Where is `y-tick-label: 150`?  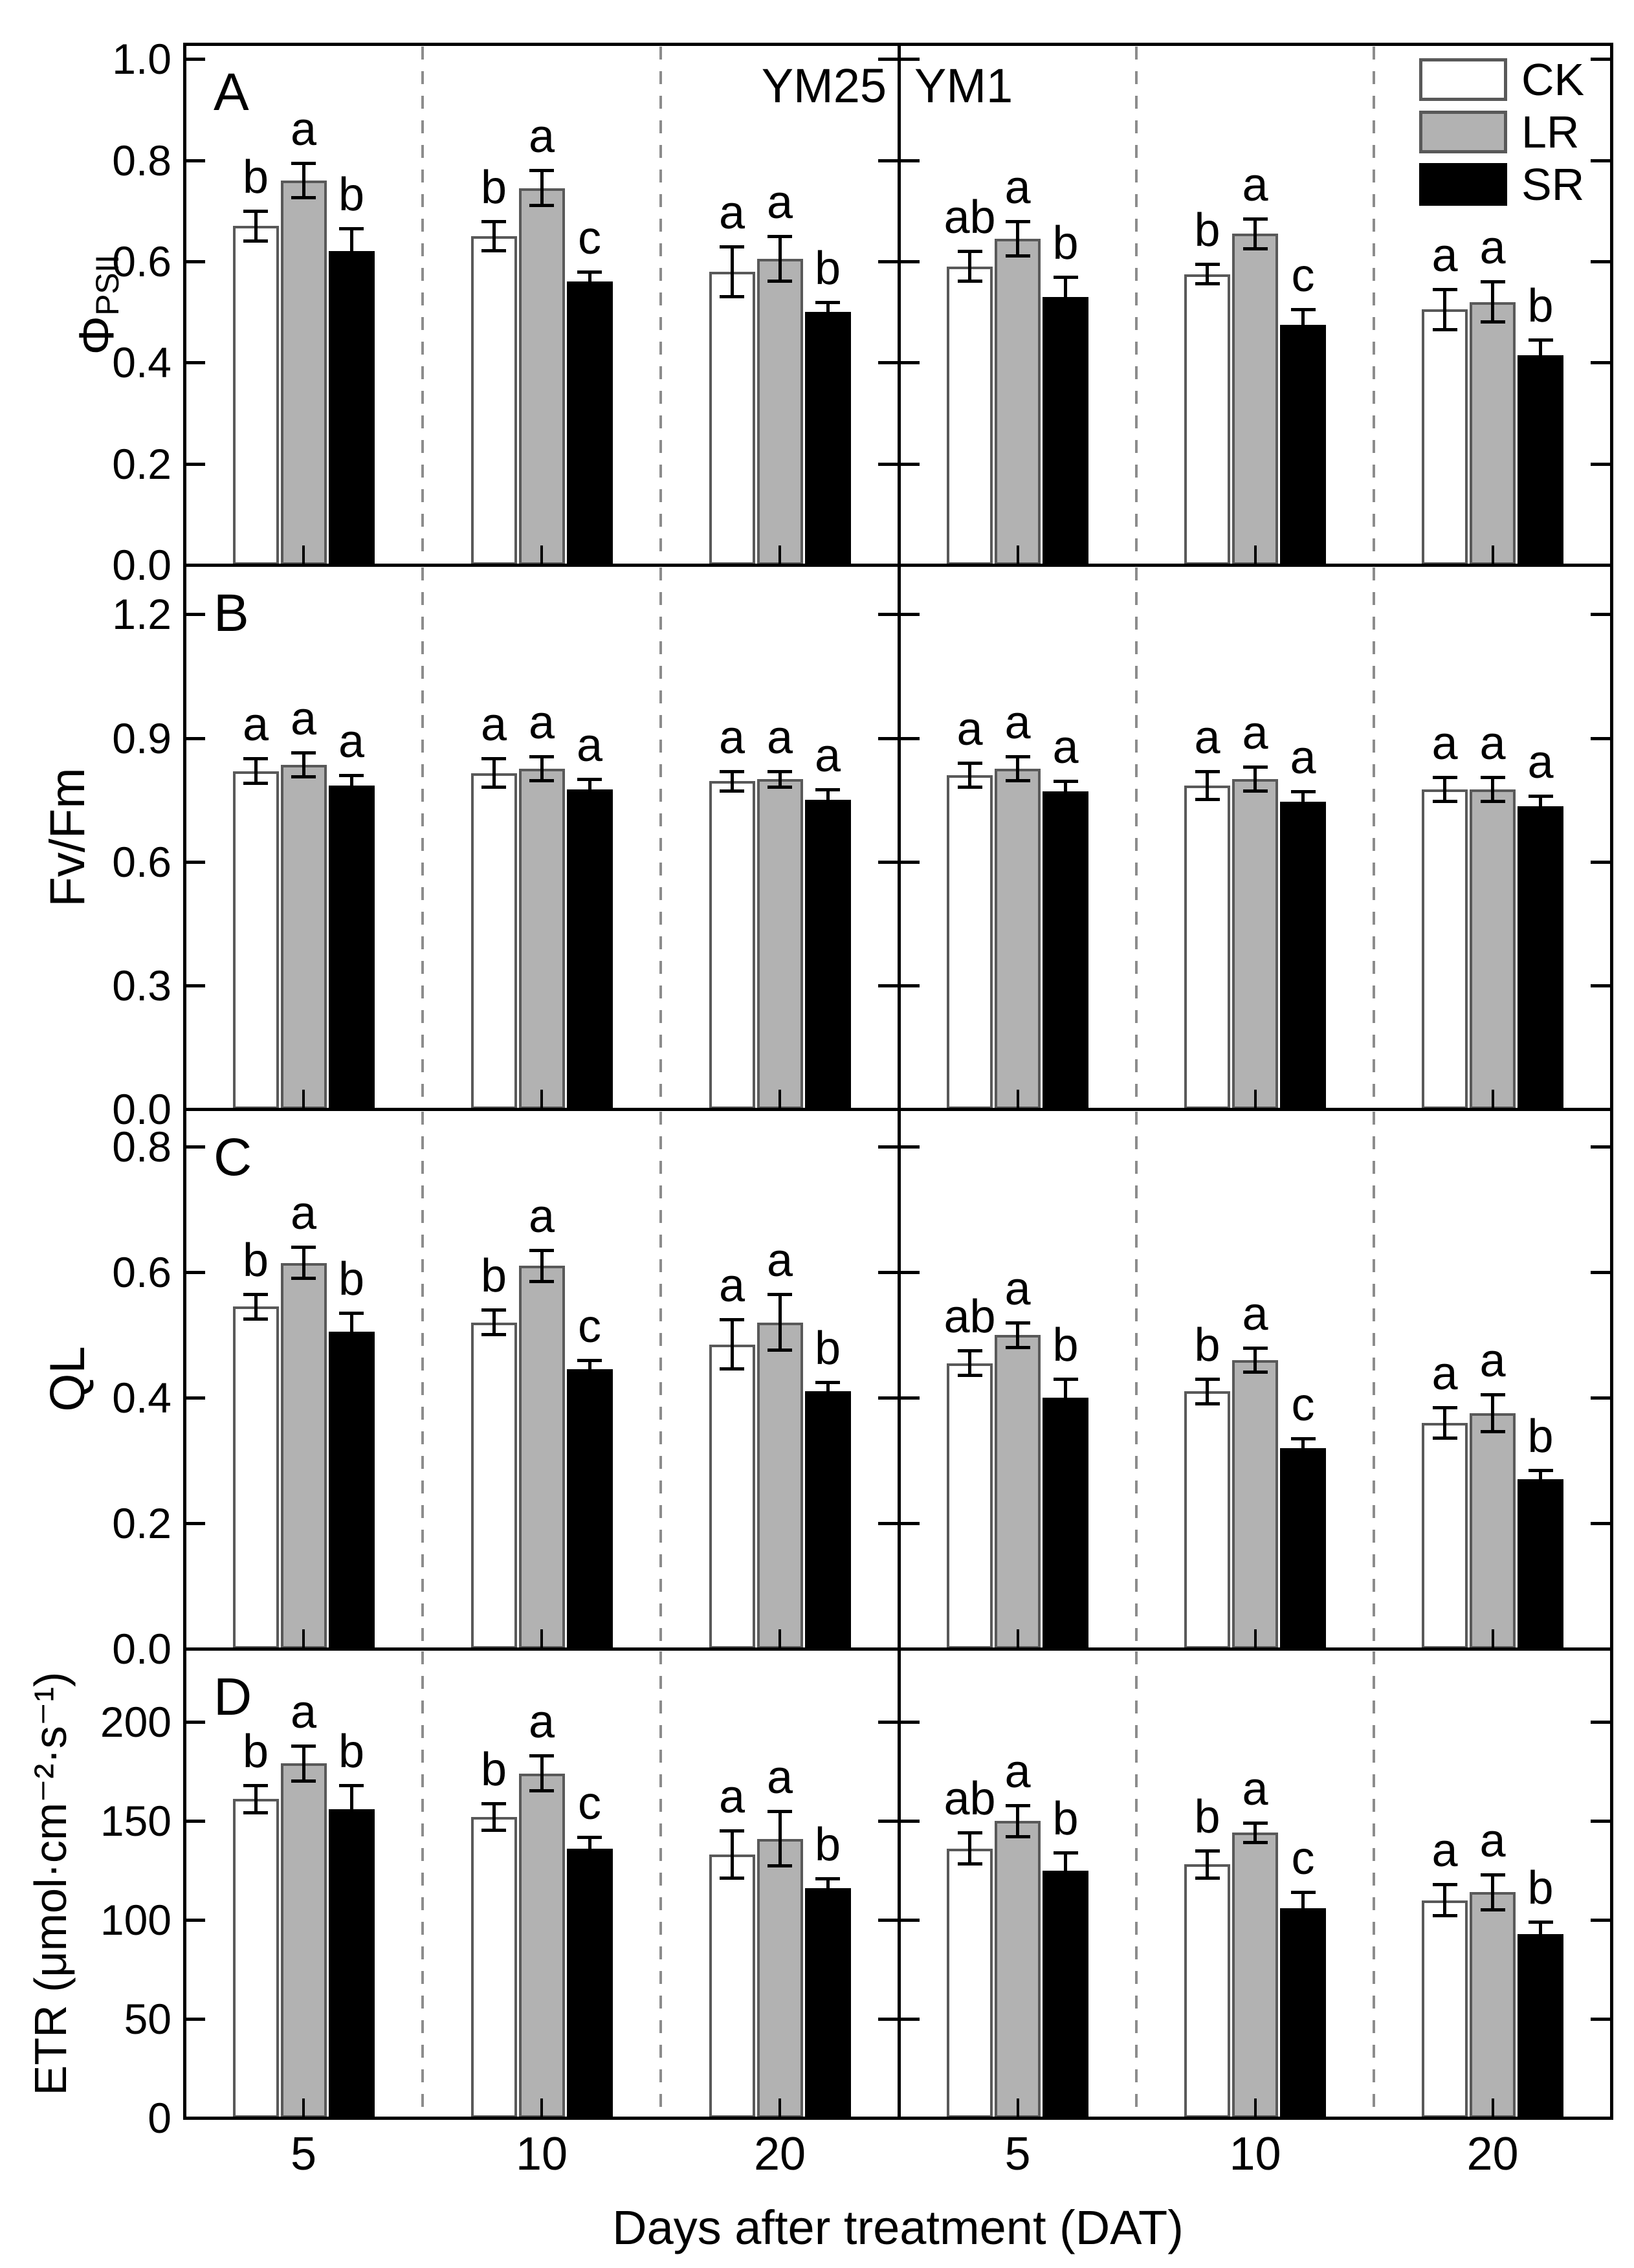
y-tick-label: 150 is located at coordinates (135, 1821).